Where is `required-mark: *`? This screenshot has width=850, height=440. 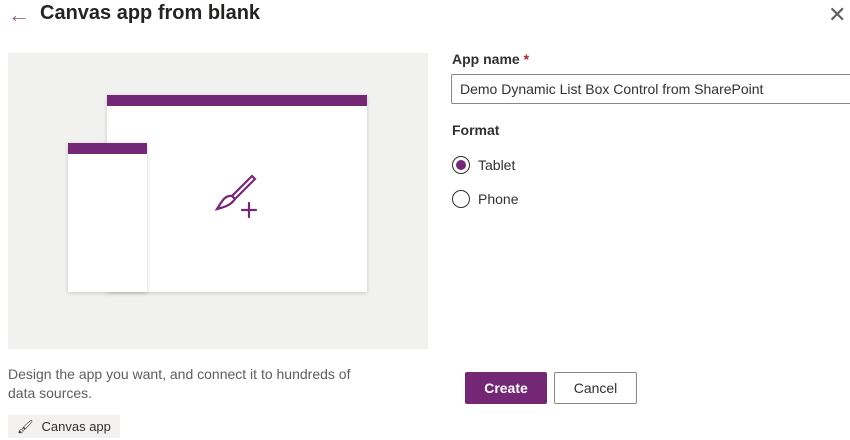 required-mark: * is located at coordinates (526, 59).